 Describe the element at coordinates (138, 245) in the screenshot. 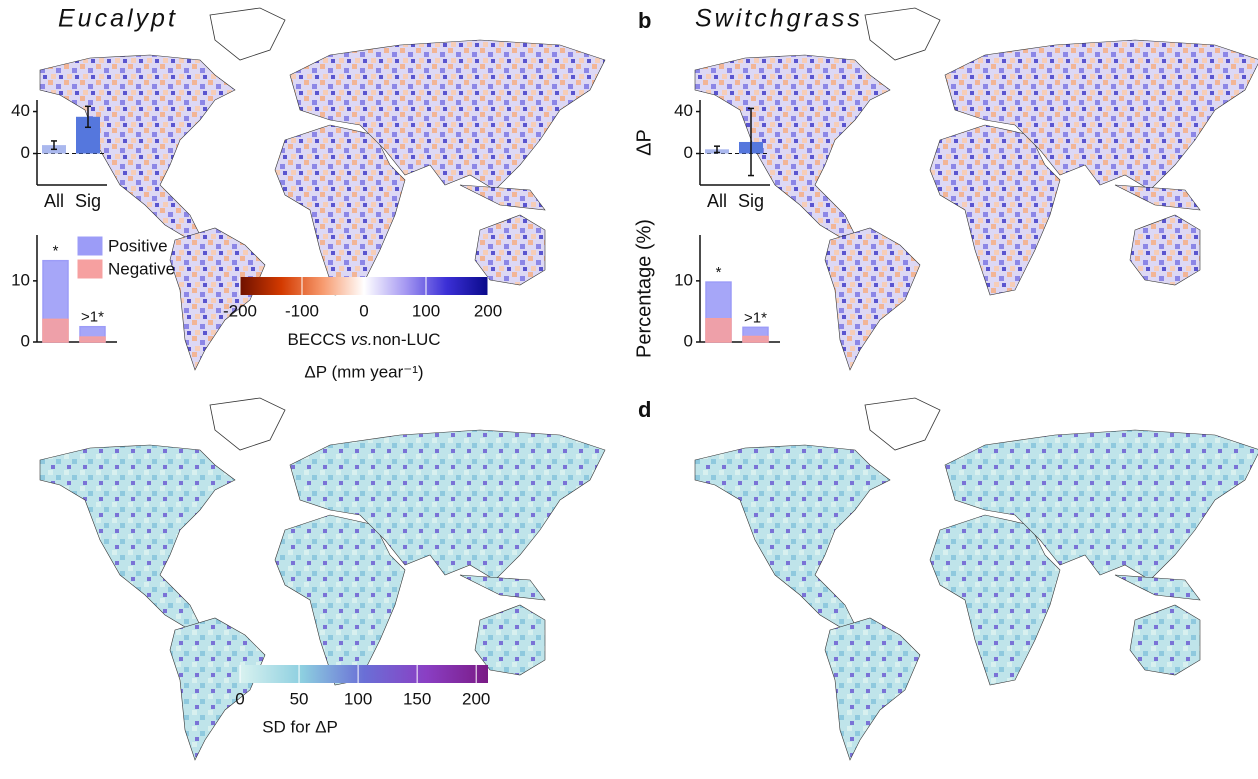

I see `legend-label: Positive` at that location.